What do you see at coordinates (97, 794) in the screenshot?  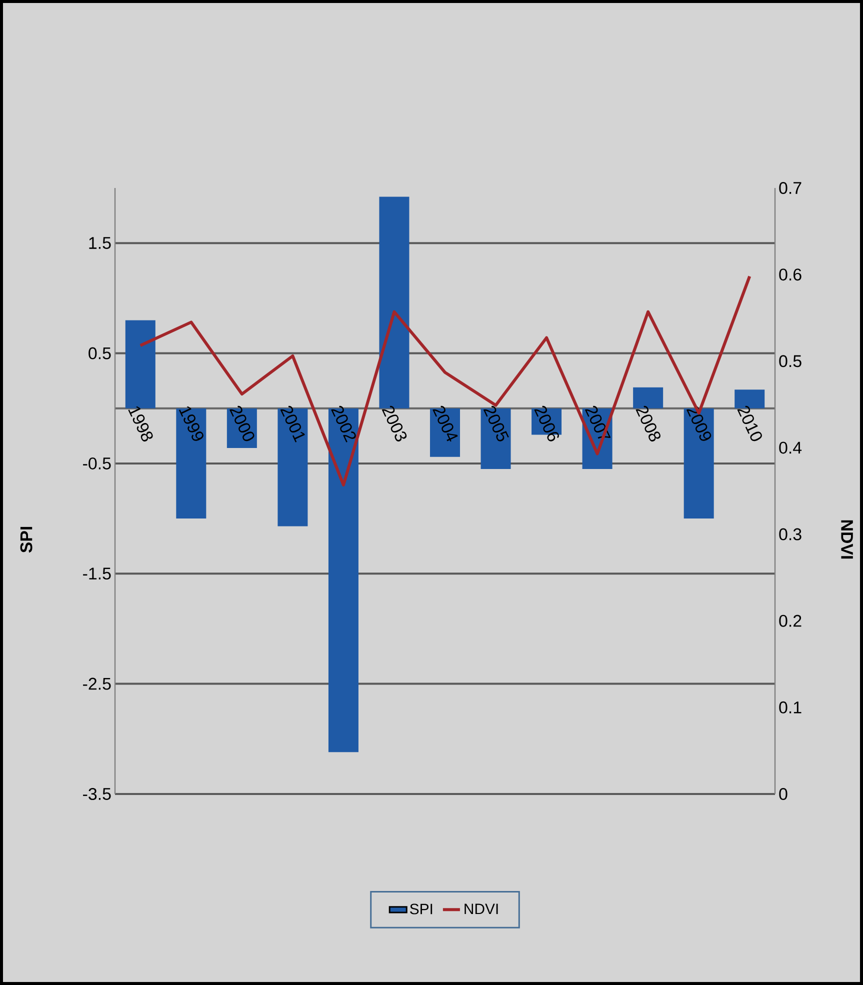 I see `y-tick-label: -3.5` at bounding box center [97, 794].